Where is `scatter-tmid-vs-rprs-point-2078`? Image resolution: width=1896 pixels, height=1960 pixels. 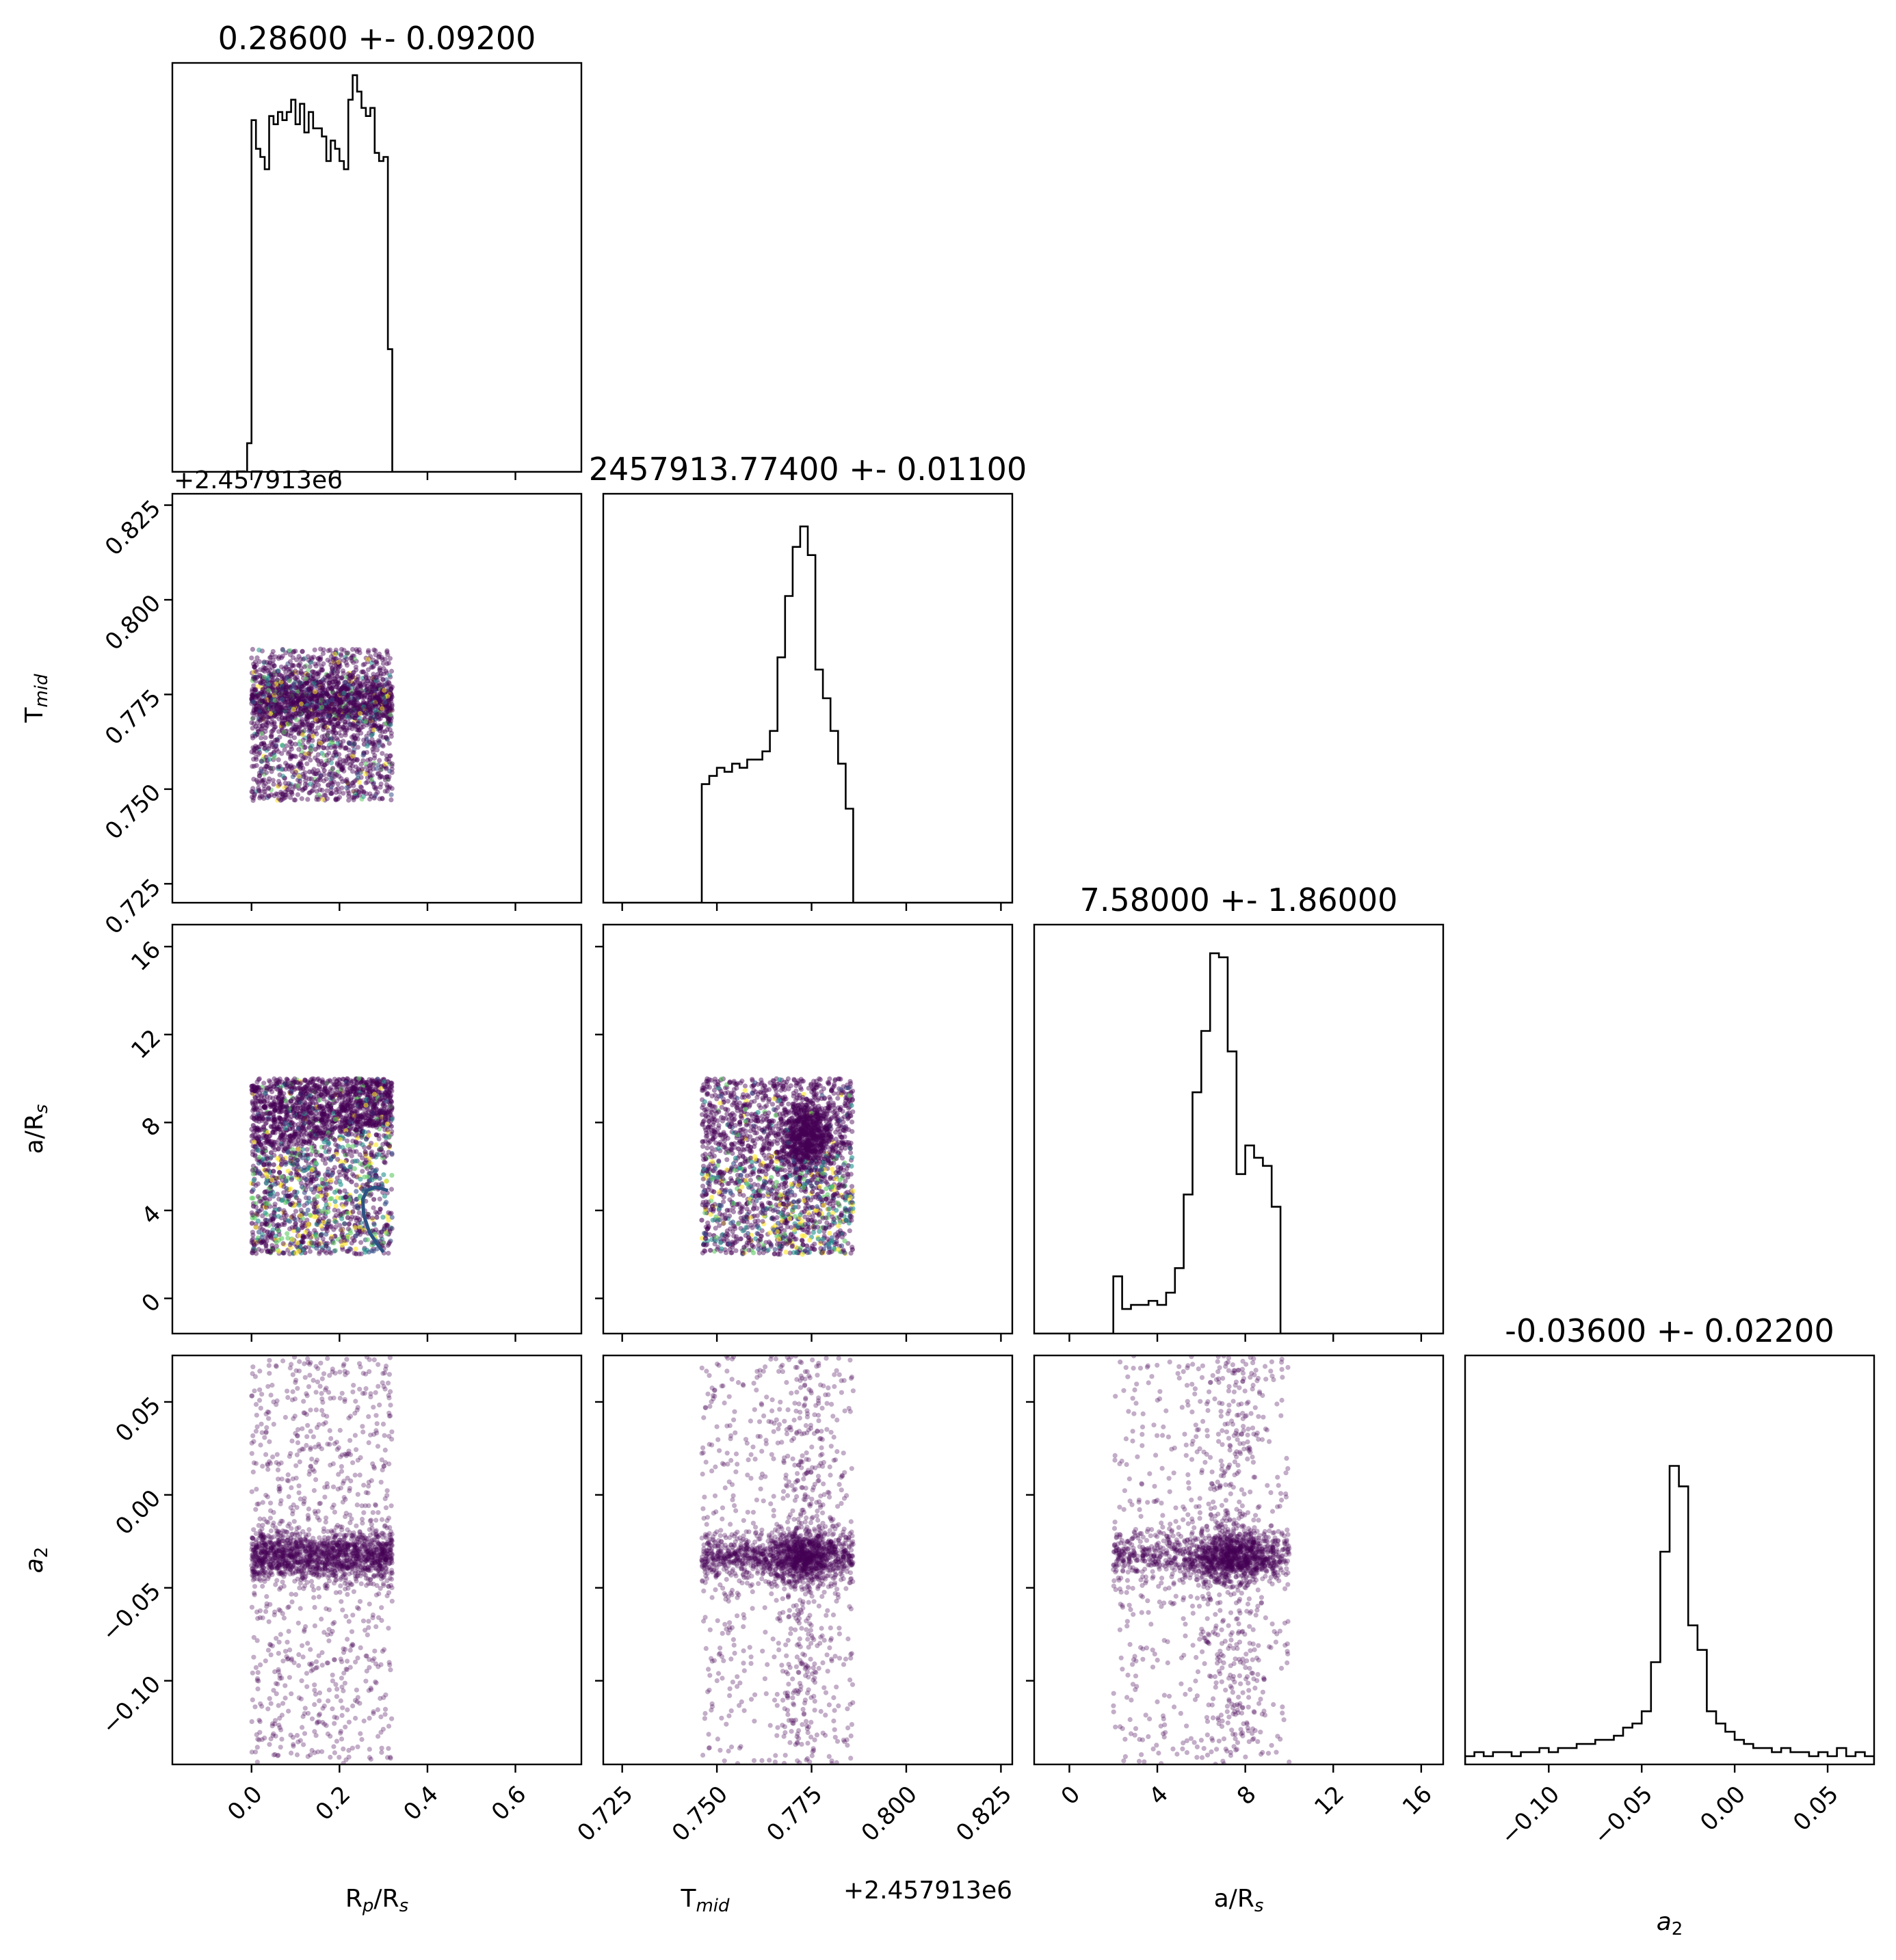
scatter-tmid-vs-rprs-point-2078 is located at coordinates (366, 677).